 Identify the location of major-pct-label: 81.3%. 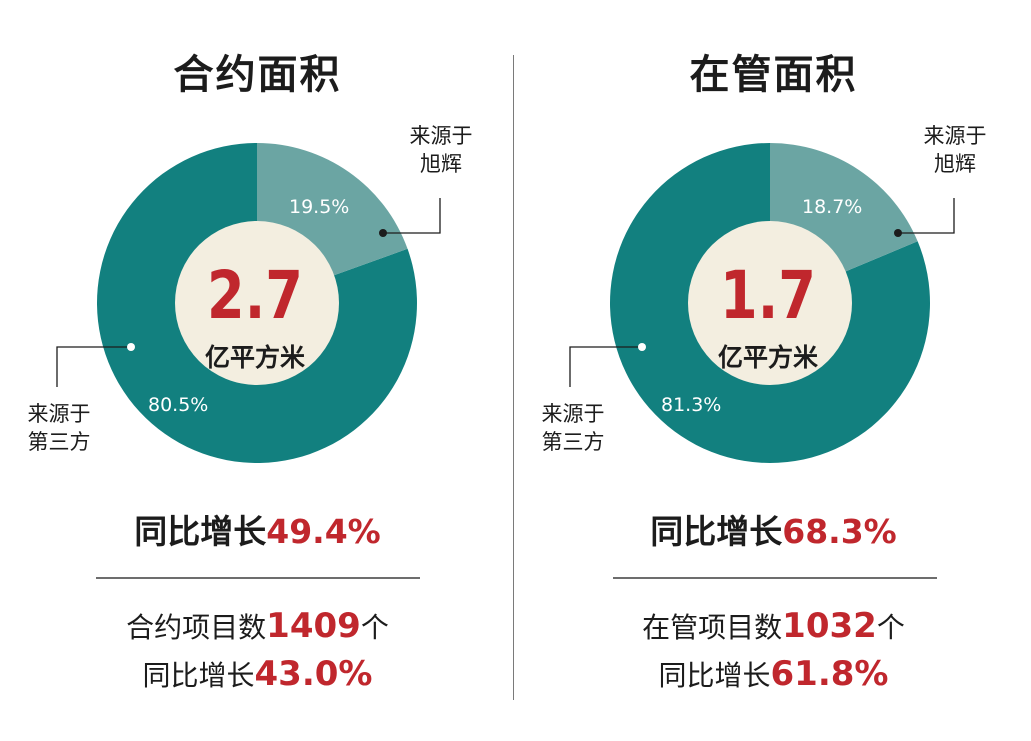
(691, 405).